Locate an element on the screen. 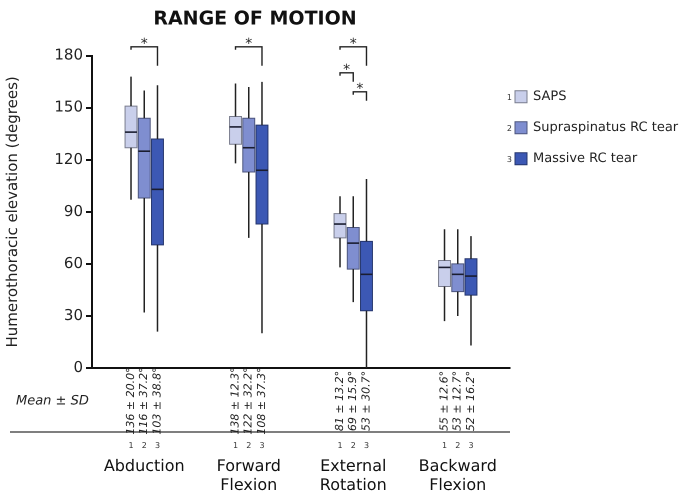 This screenshot has width=693, height=497. annotation: 122 ± 32.2° is located at coordinates (248, 401).